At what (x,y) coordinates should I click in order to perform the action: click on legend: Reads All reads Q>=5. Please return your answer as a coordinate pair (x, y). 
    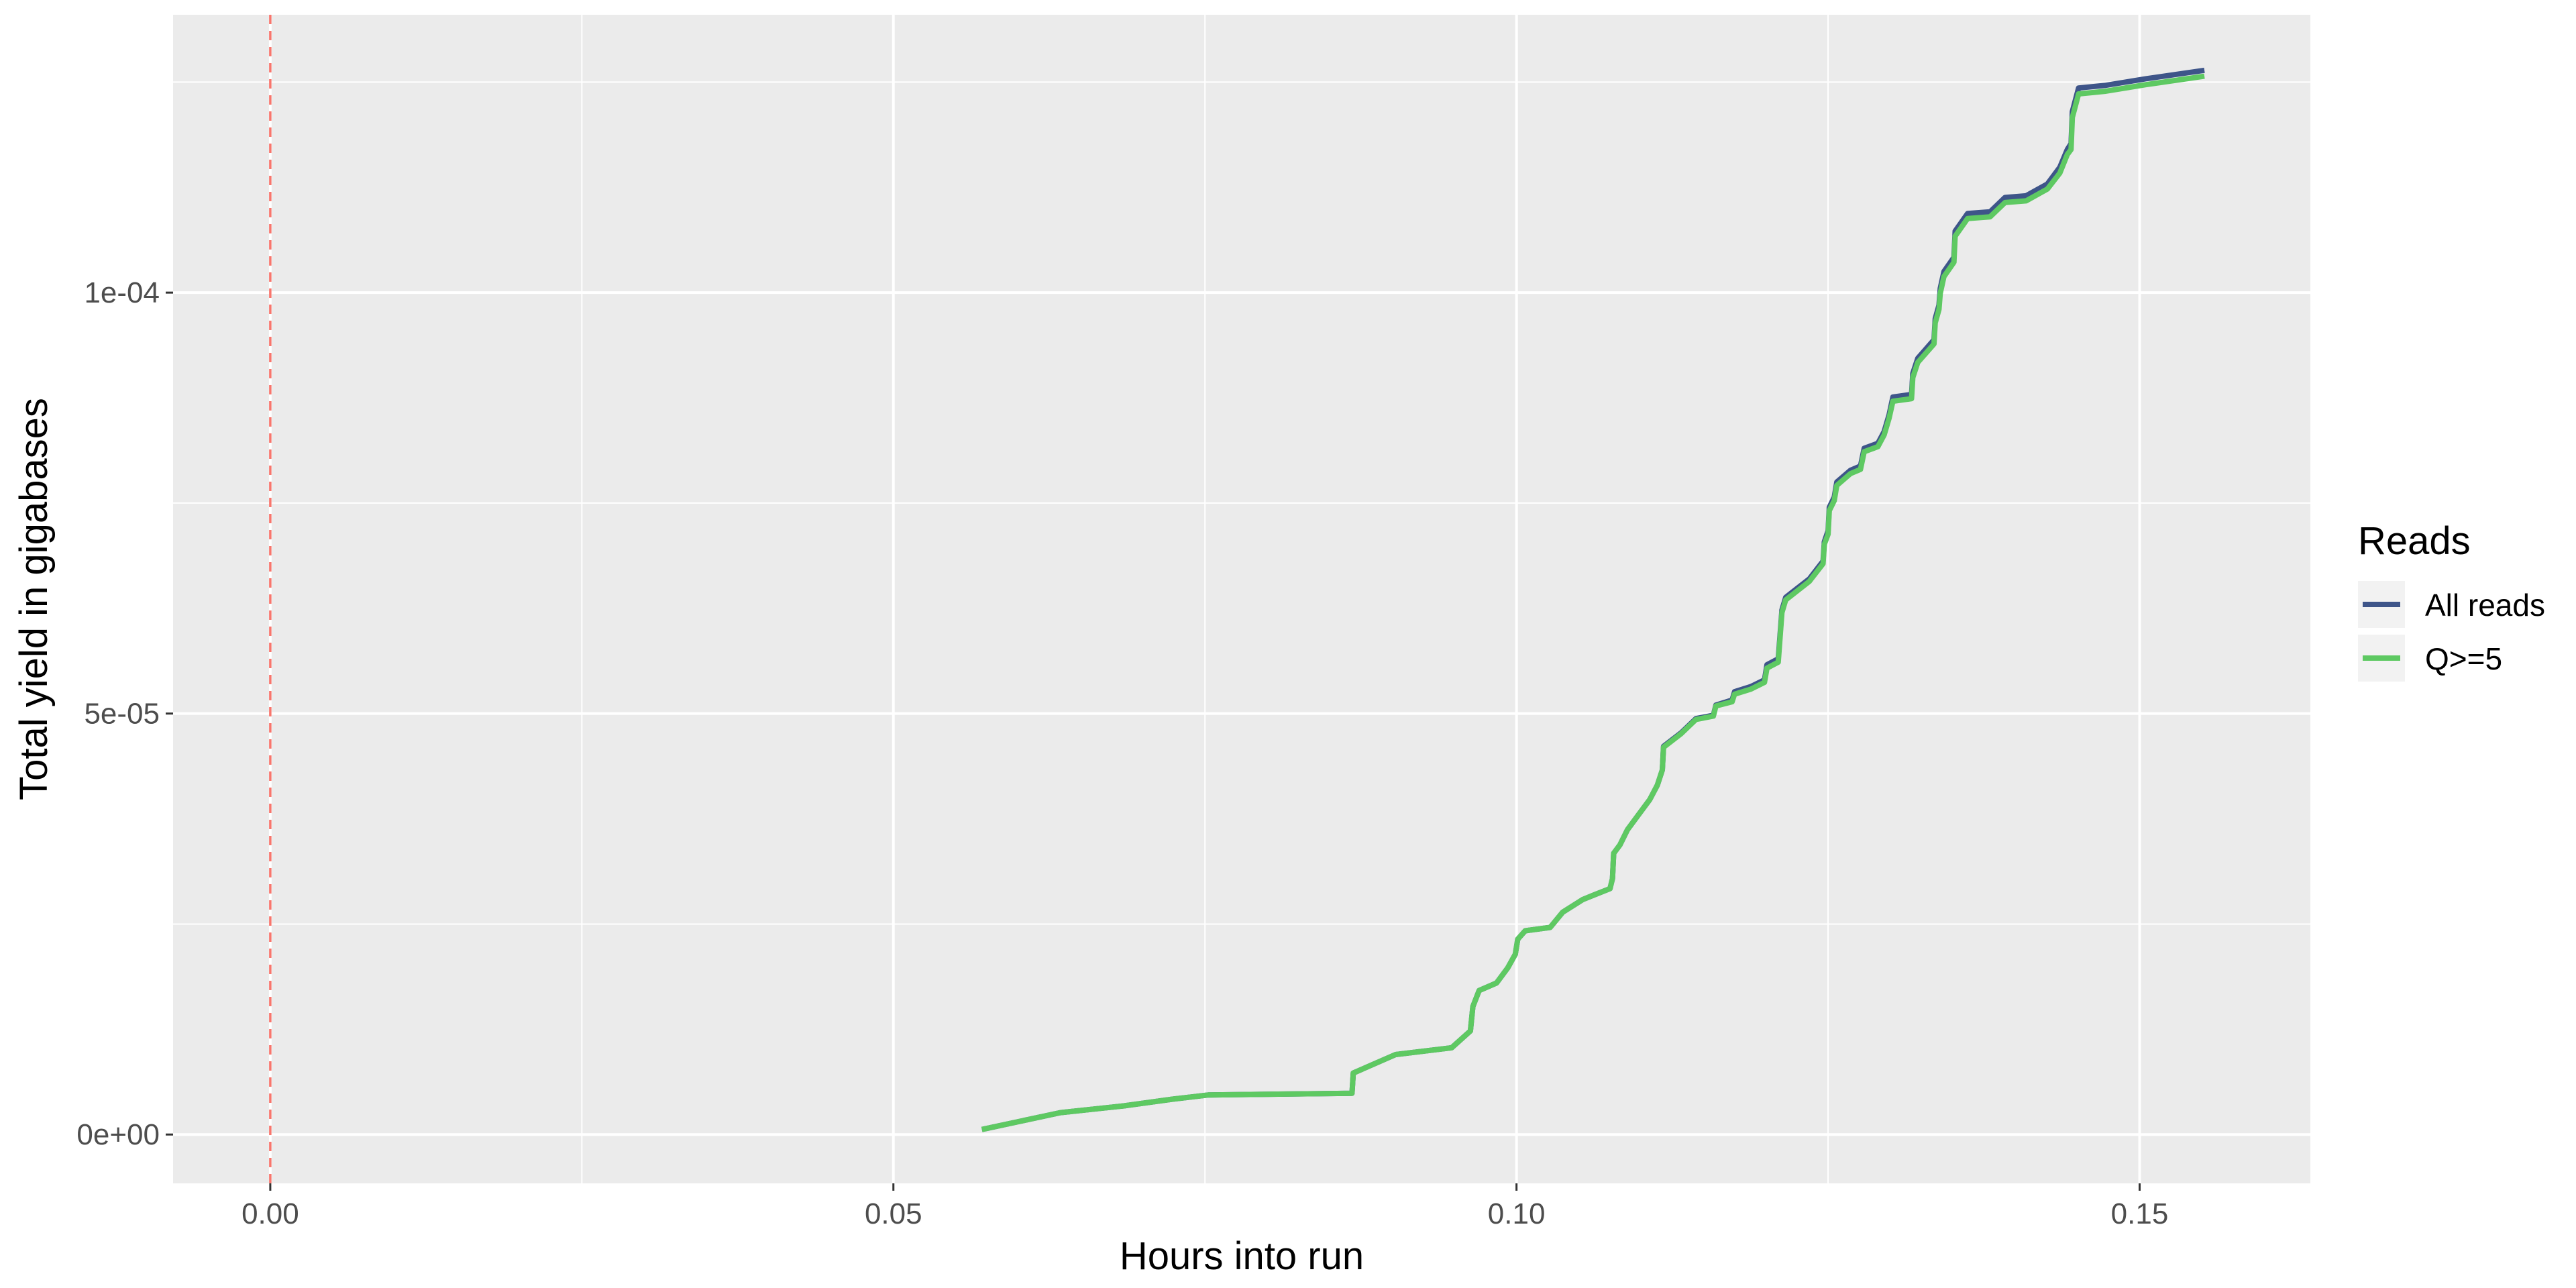
    Looking at the image, I should click on (2451, 600).